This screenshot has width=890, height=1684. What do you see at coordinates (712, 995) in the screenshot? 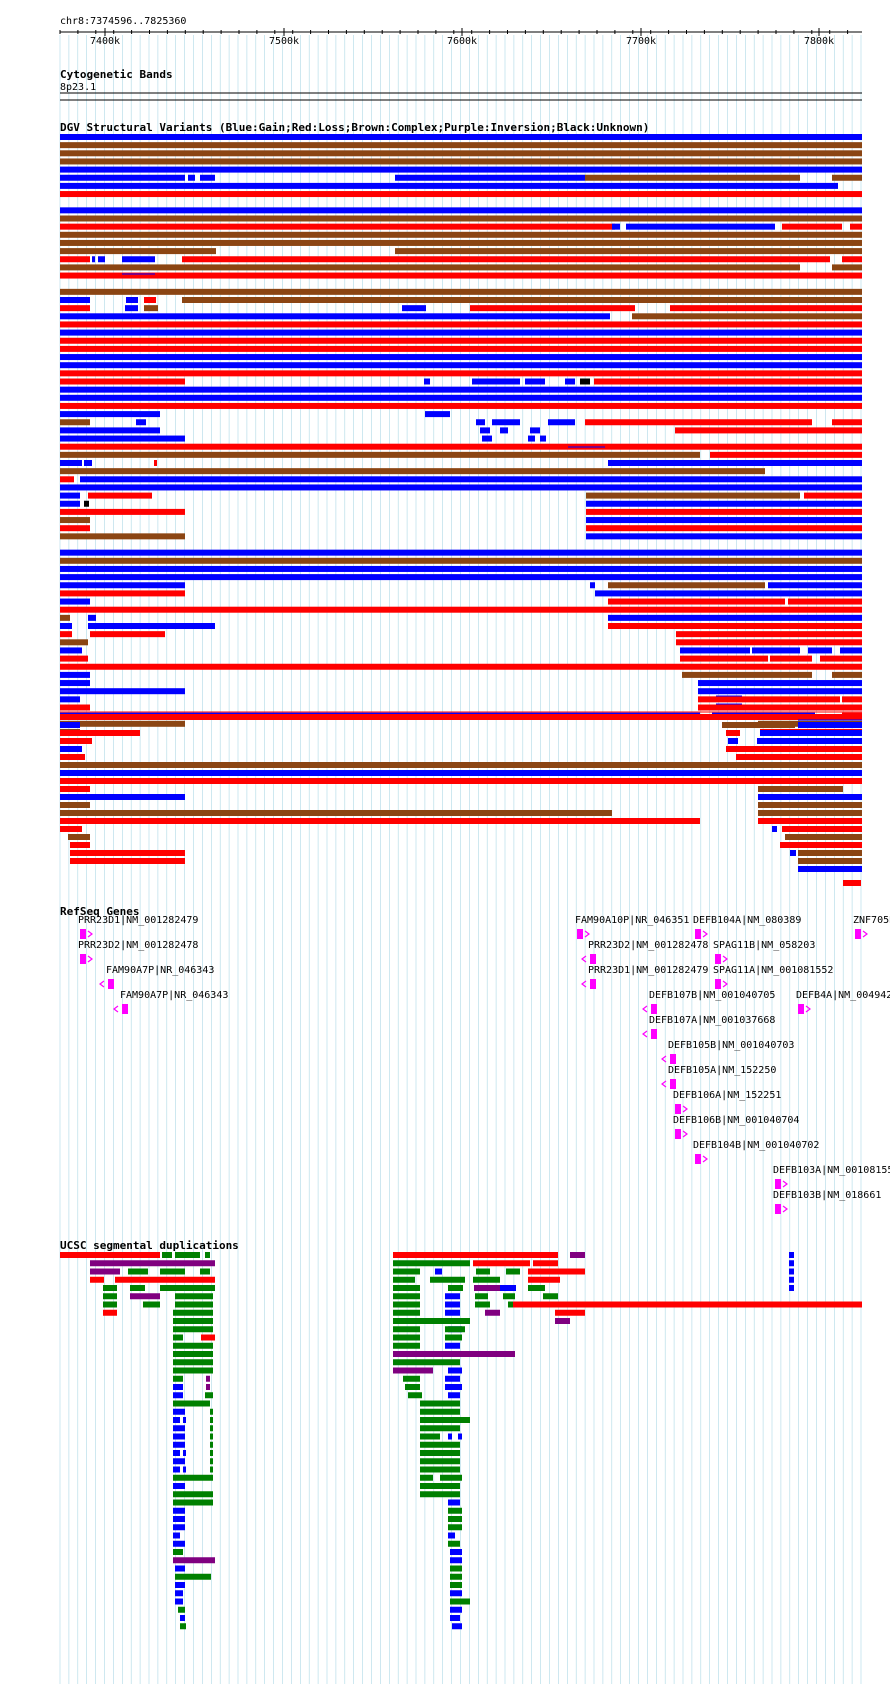
I see `gene-label: DEFB107B|NM_001040705` at bounding box center [712, 995].